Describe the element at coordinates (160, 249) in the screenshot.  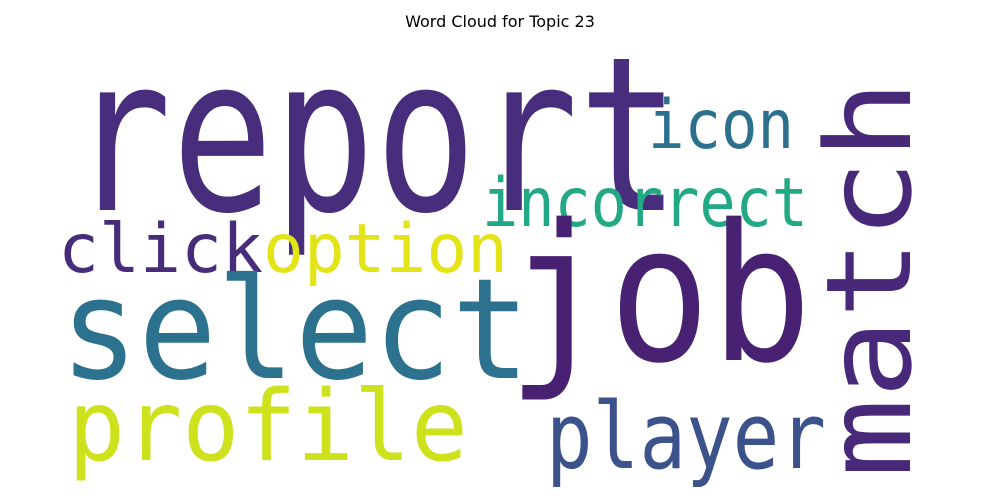
I see `word-click: click` at that location.